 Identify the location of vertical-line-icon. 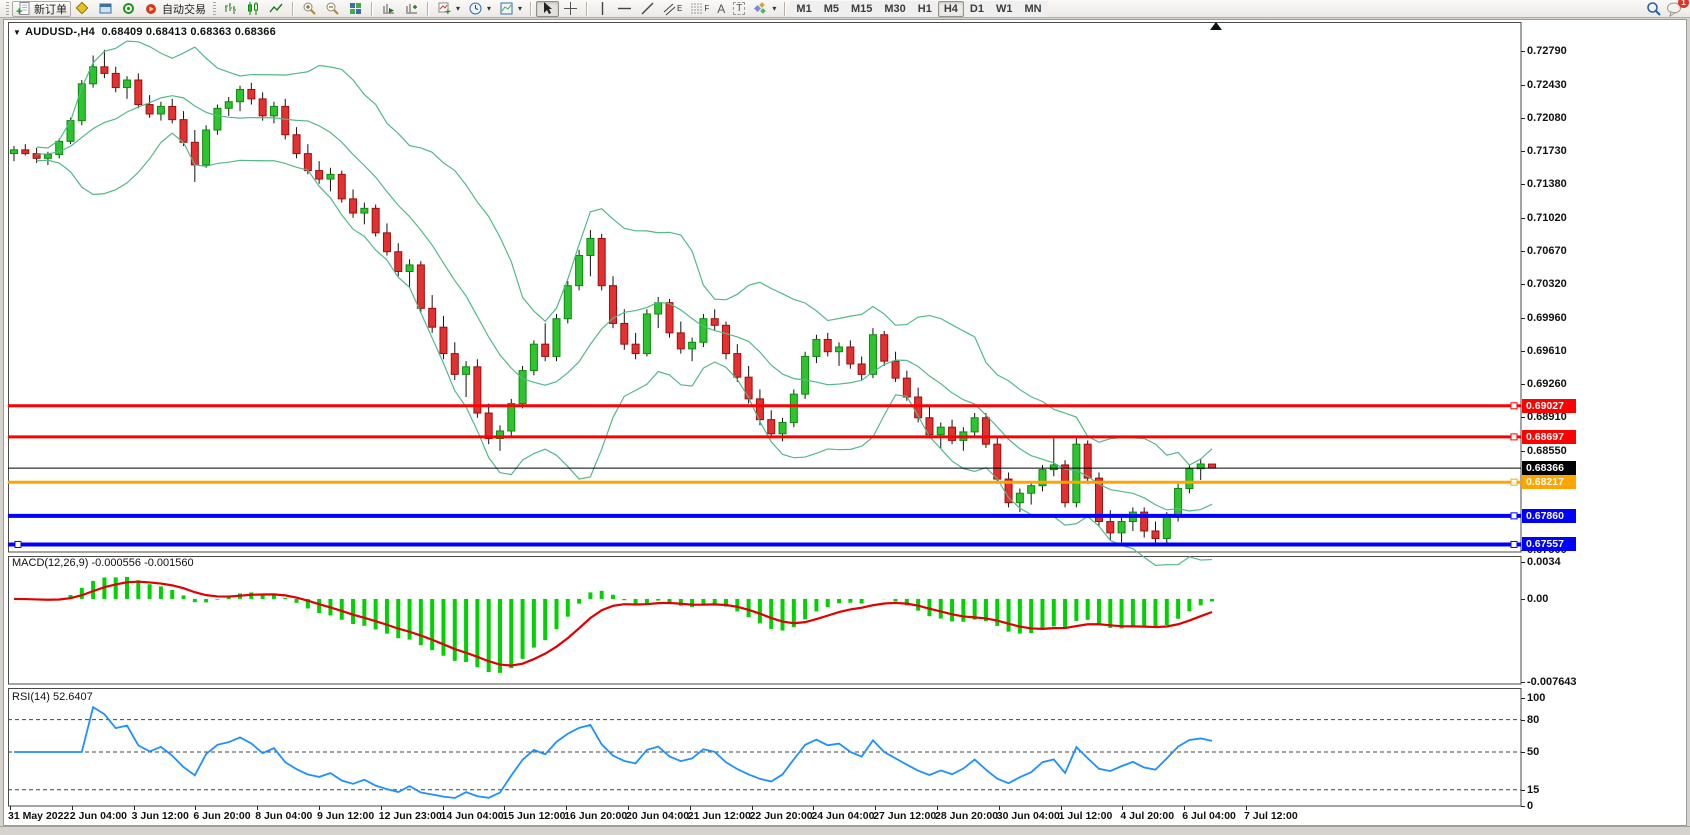
(602, 8).